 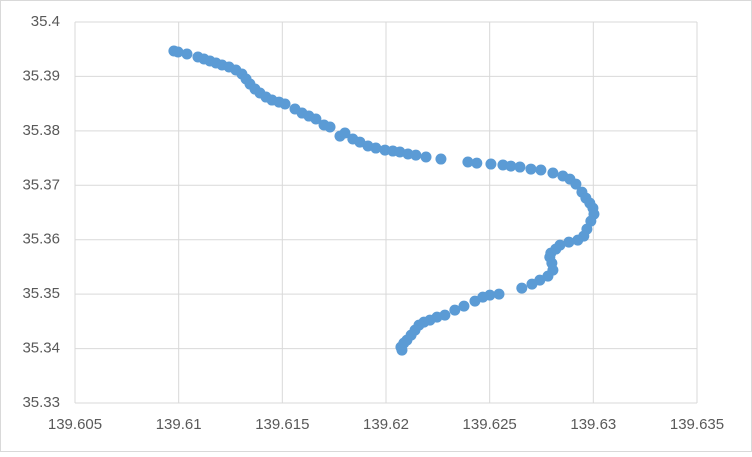 What do you see at coordinates (41, 239) in the screenshot?
I see `y-tick-label: 35.36` at bounding box center [41, 239].